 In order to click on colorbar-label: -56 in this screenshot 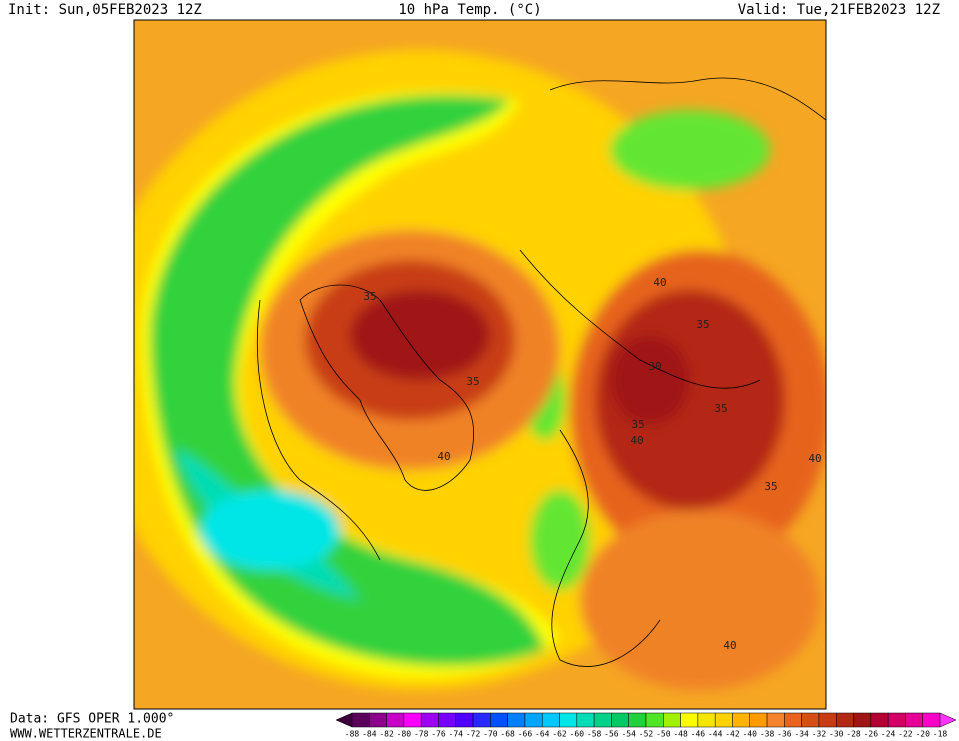, I will do `click(611, 734)`.